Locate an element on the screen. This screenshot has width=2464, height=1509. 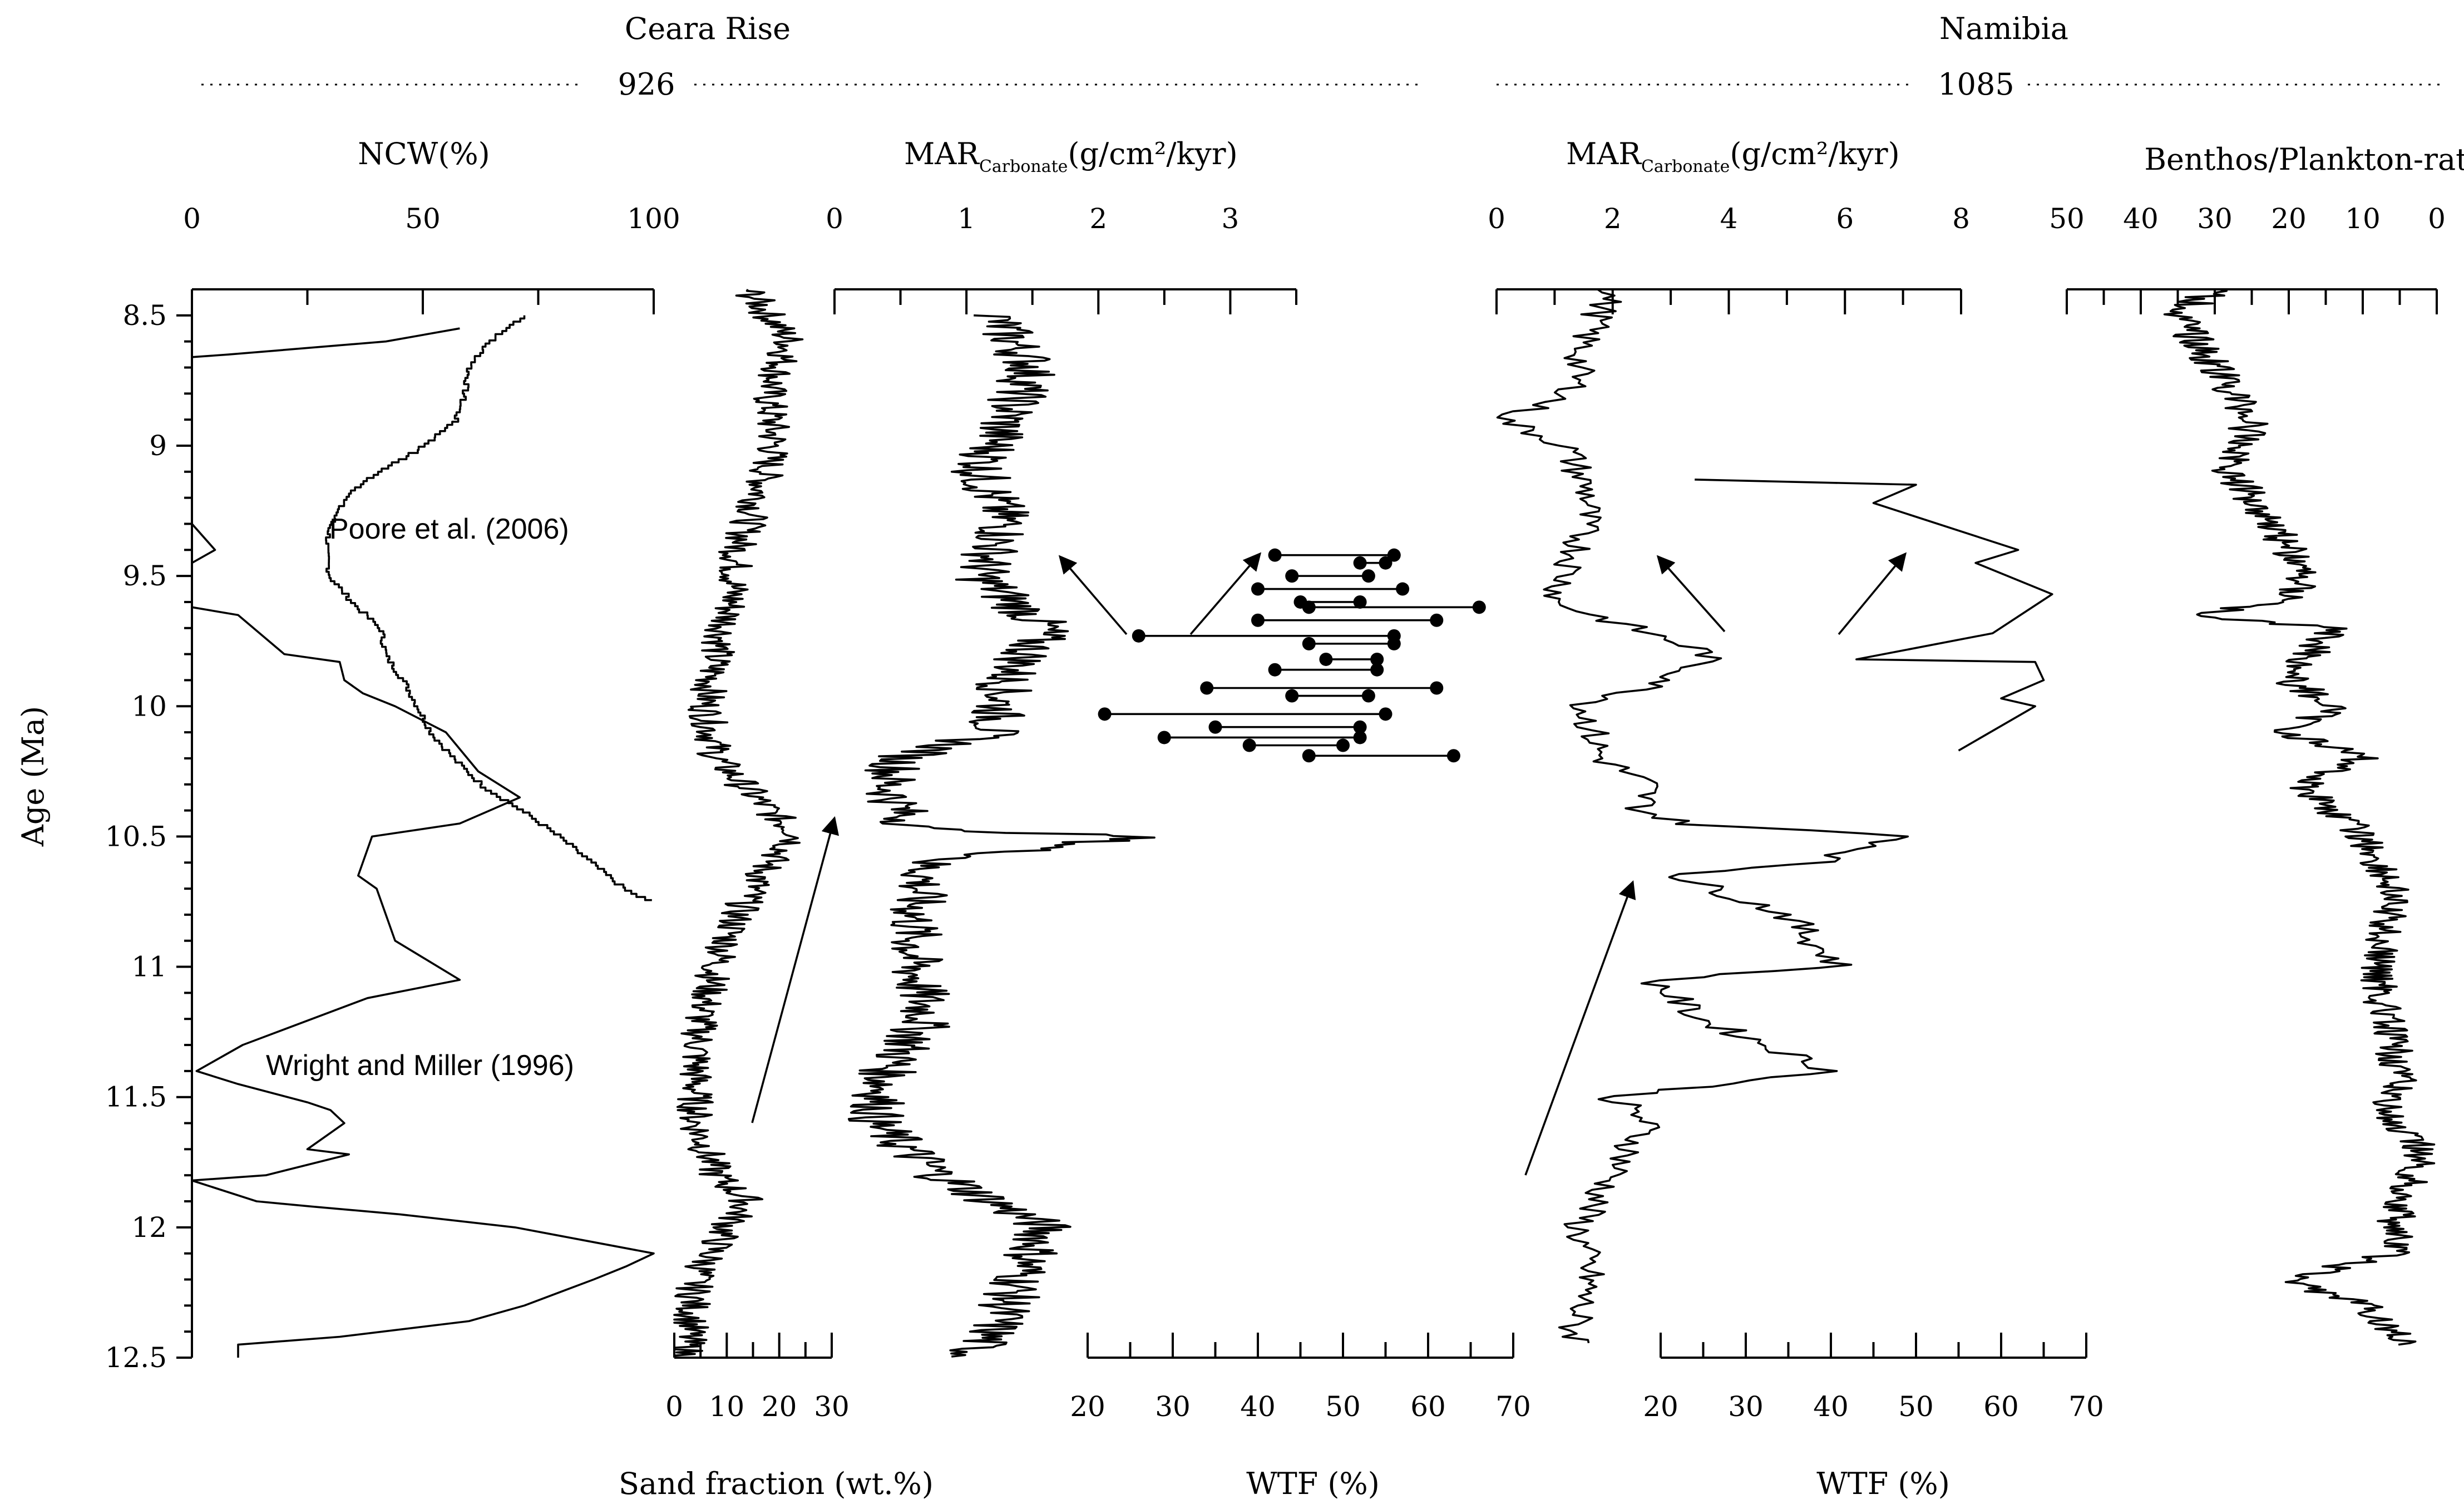
y-tick-label: 11 is located at coordinates (149, 967).